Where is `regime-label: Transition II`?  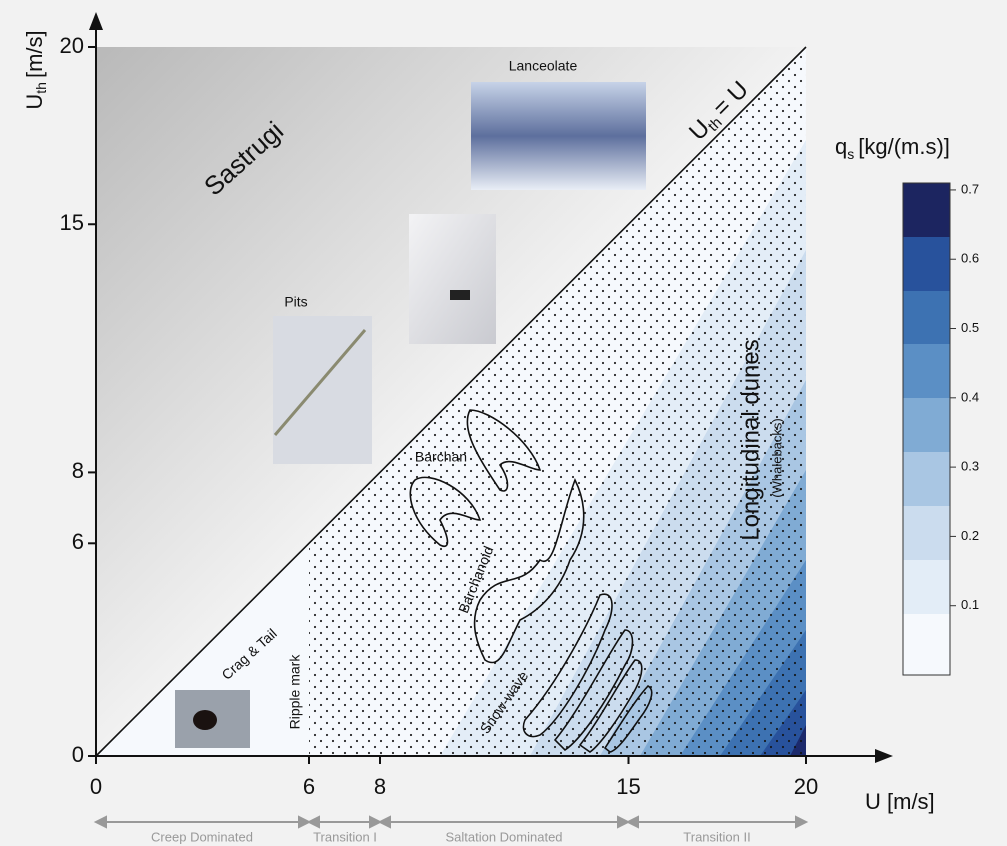 regime-label: Transition II is located at coordinates (716, 836).